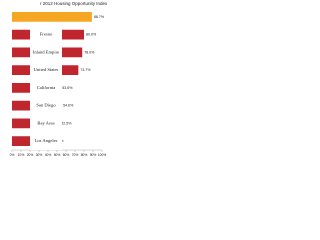 The image size is (320, 240). Describe the element at coordinates (57, 155) in the screenshot. I see `x-tick-label: 50%` at that location.